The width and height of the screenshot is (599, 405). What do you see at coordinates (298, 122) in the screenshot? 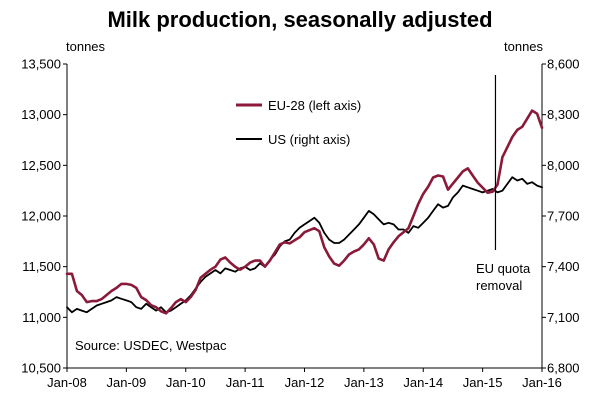
I see `legend: EU-28 (left axis) US (right axis)` at bounding box center [298, 122].